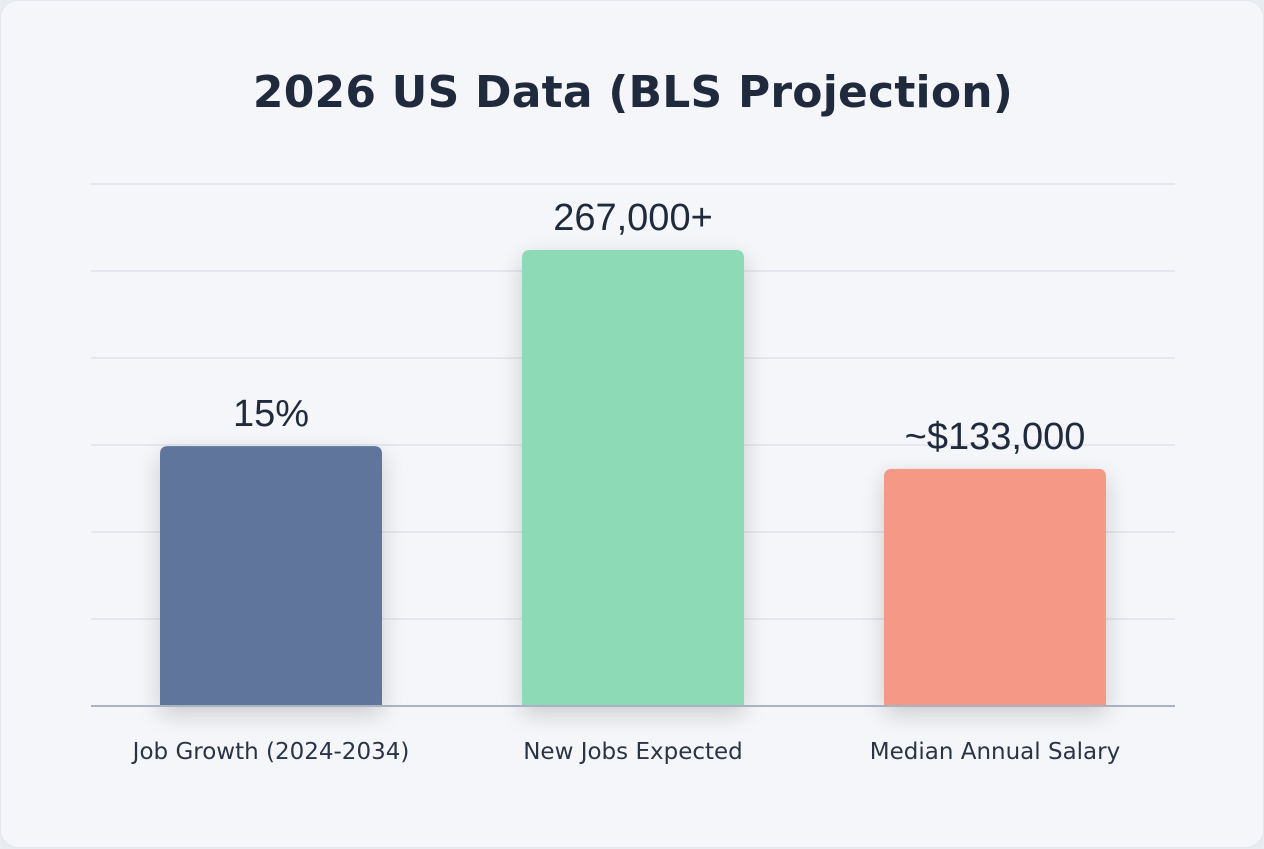 The image size is (1264, 849). I want to click on value-label-new-jobs-expected: 267,000+, so click(633, 218).